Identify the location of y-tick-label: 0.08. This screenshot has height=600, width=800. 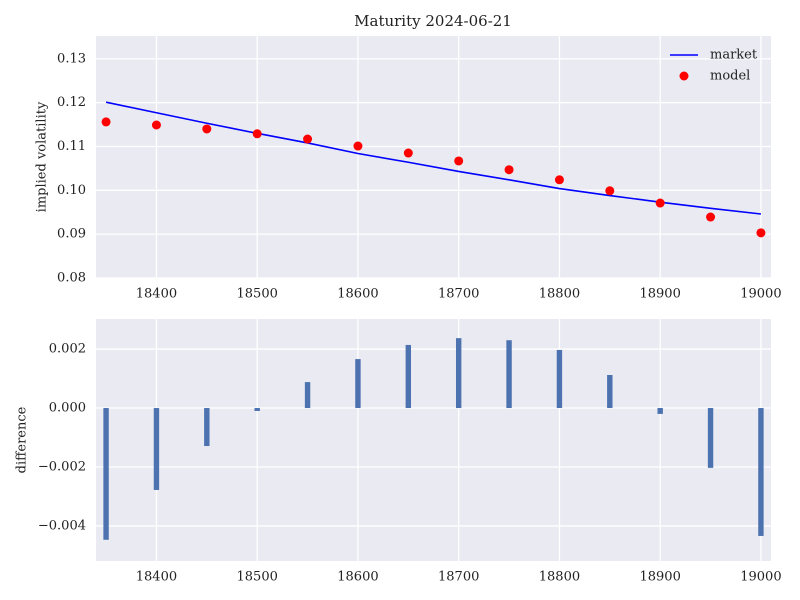
(71, 278).